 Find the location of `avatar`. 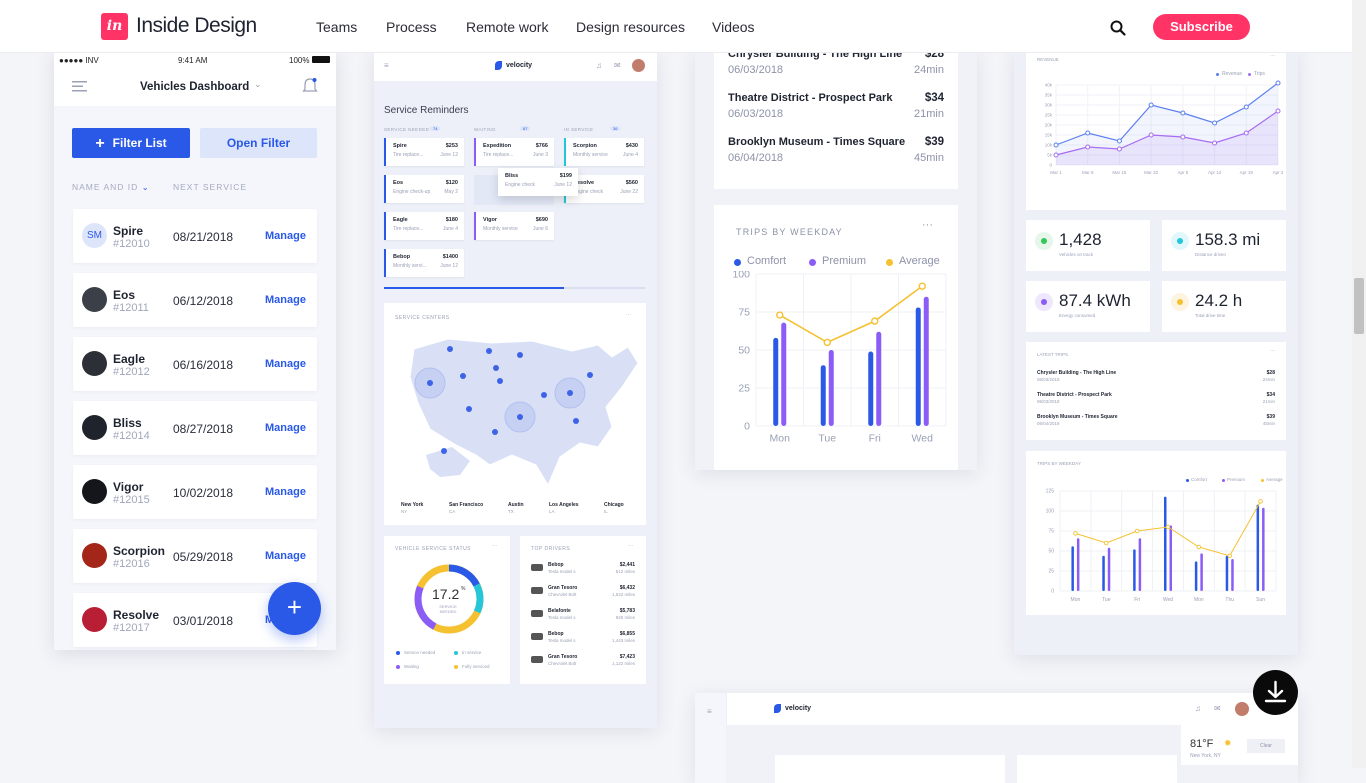

avatar is located at coordinates (1242, 709).